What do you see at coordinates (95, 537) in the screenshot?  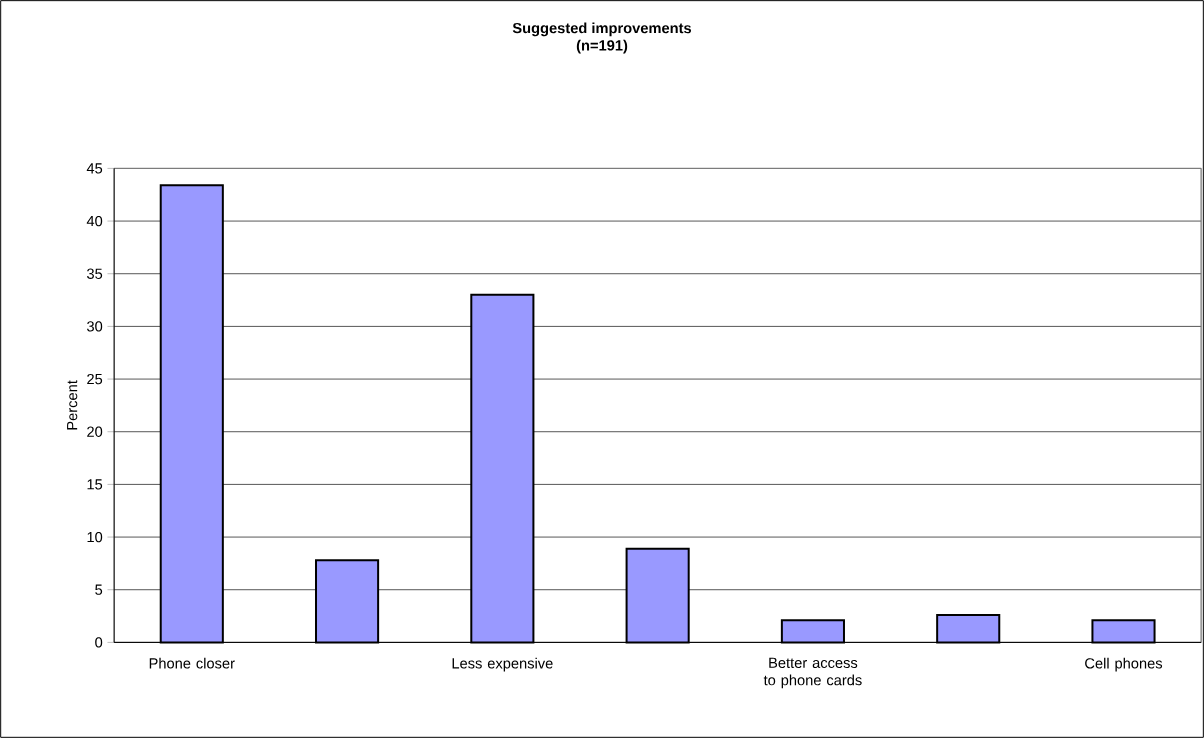 I see `y-tick-label: 10` at bounding box center [95, 537].